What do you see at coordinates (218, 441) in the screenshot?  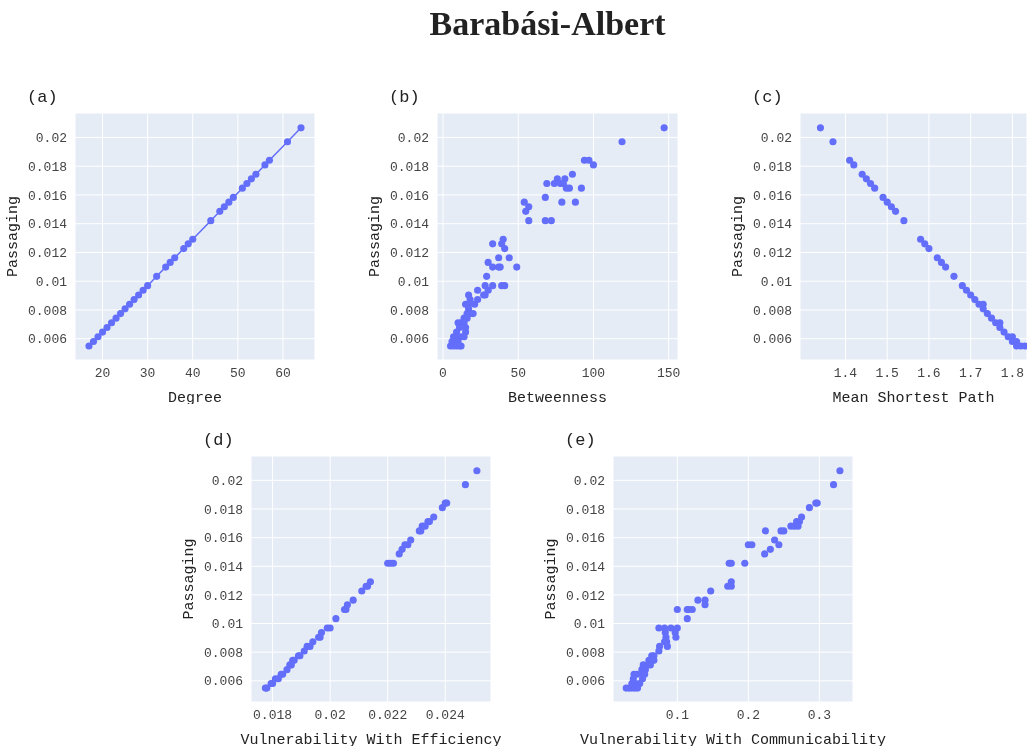 I see `chart-title: (d)` at bounding box center [218, 441].